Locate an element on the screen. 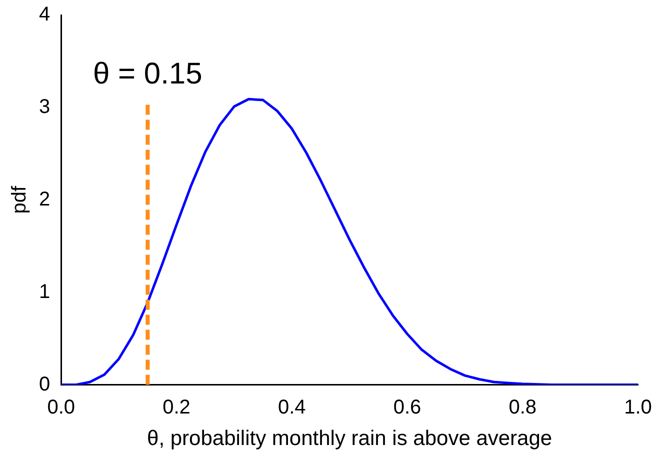 This screenshot has width=660, height=460. x-tick-label: 0.4 is located at coordinates (292, 407).